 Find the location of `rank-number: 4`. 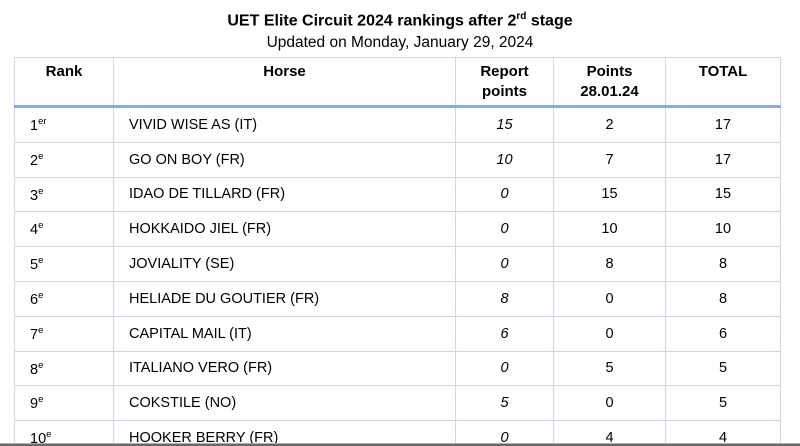

rank-number: 4 is located at coordinates (34, 230).